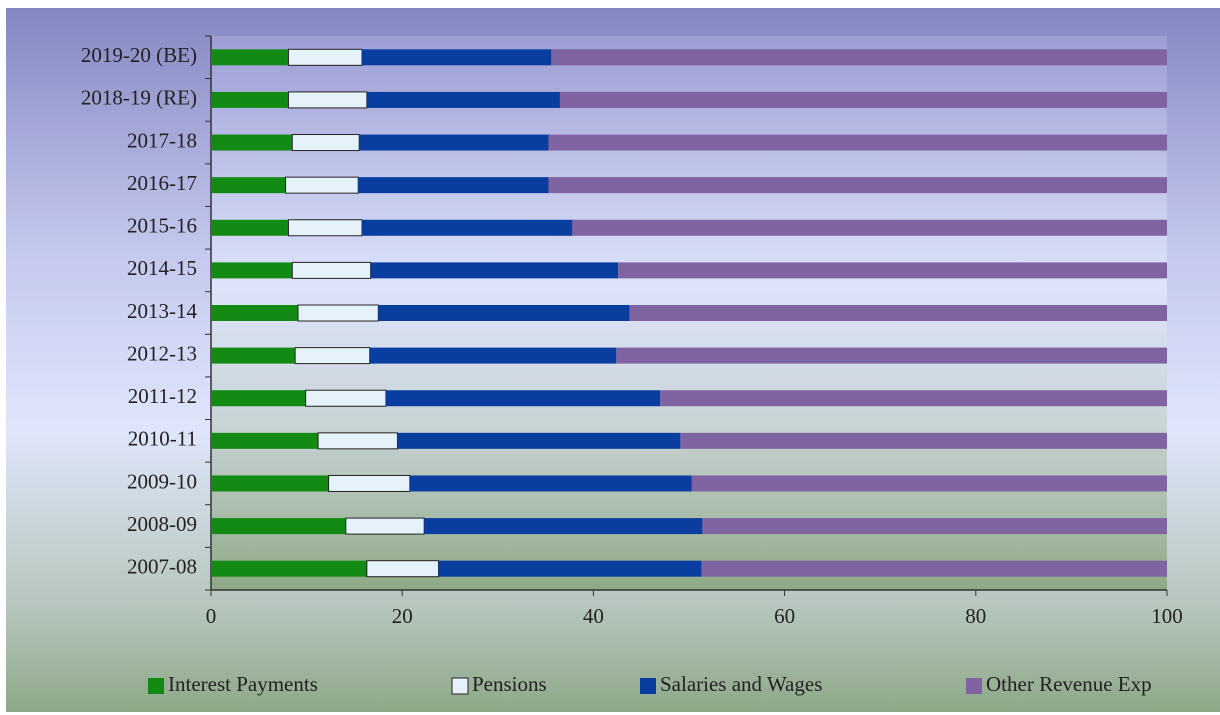  What do you see at coordinates (162, 481) in the screenshot?
I see `y-tick-label: 2009-10` at bounding box center [162, 481].